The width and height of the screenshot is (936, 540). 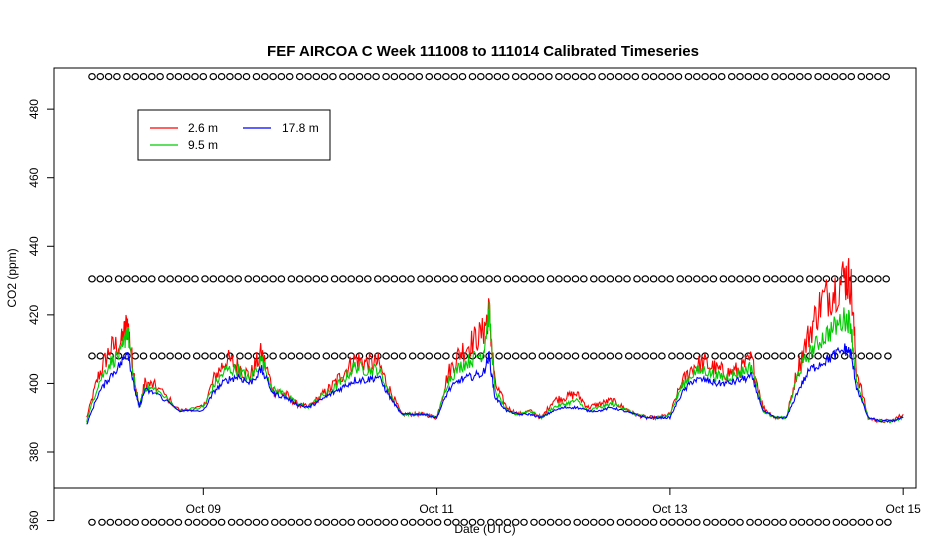 What do you see at coordinates (234, 135) in the screenshot?
I see `legend-box` at bounding box center [234, 135].